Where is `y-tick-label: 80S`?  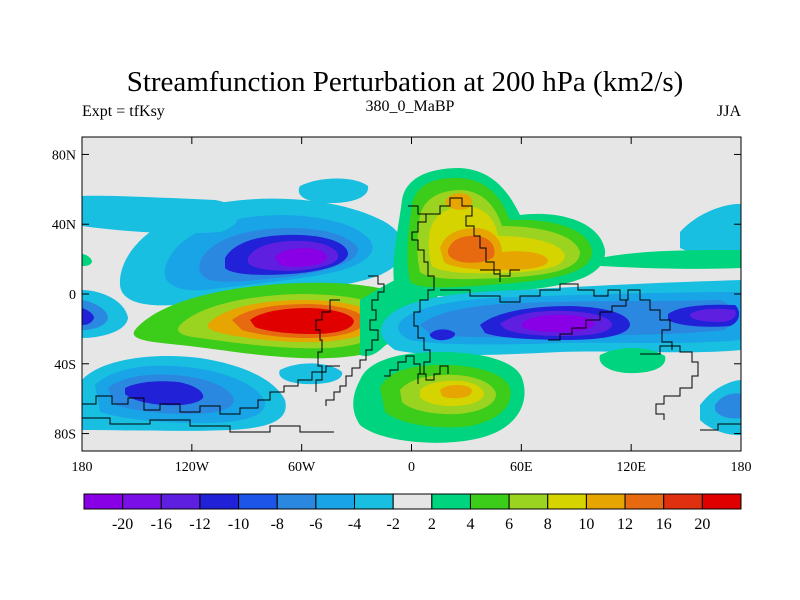 y-tick-label: 80S is located at coordinates (65, 435).